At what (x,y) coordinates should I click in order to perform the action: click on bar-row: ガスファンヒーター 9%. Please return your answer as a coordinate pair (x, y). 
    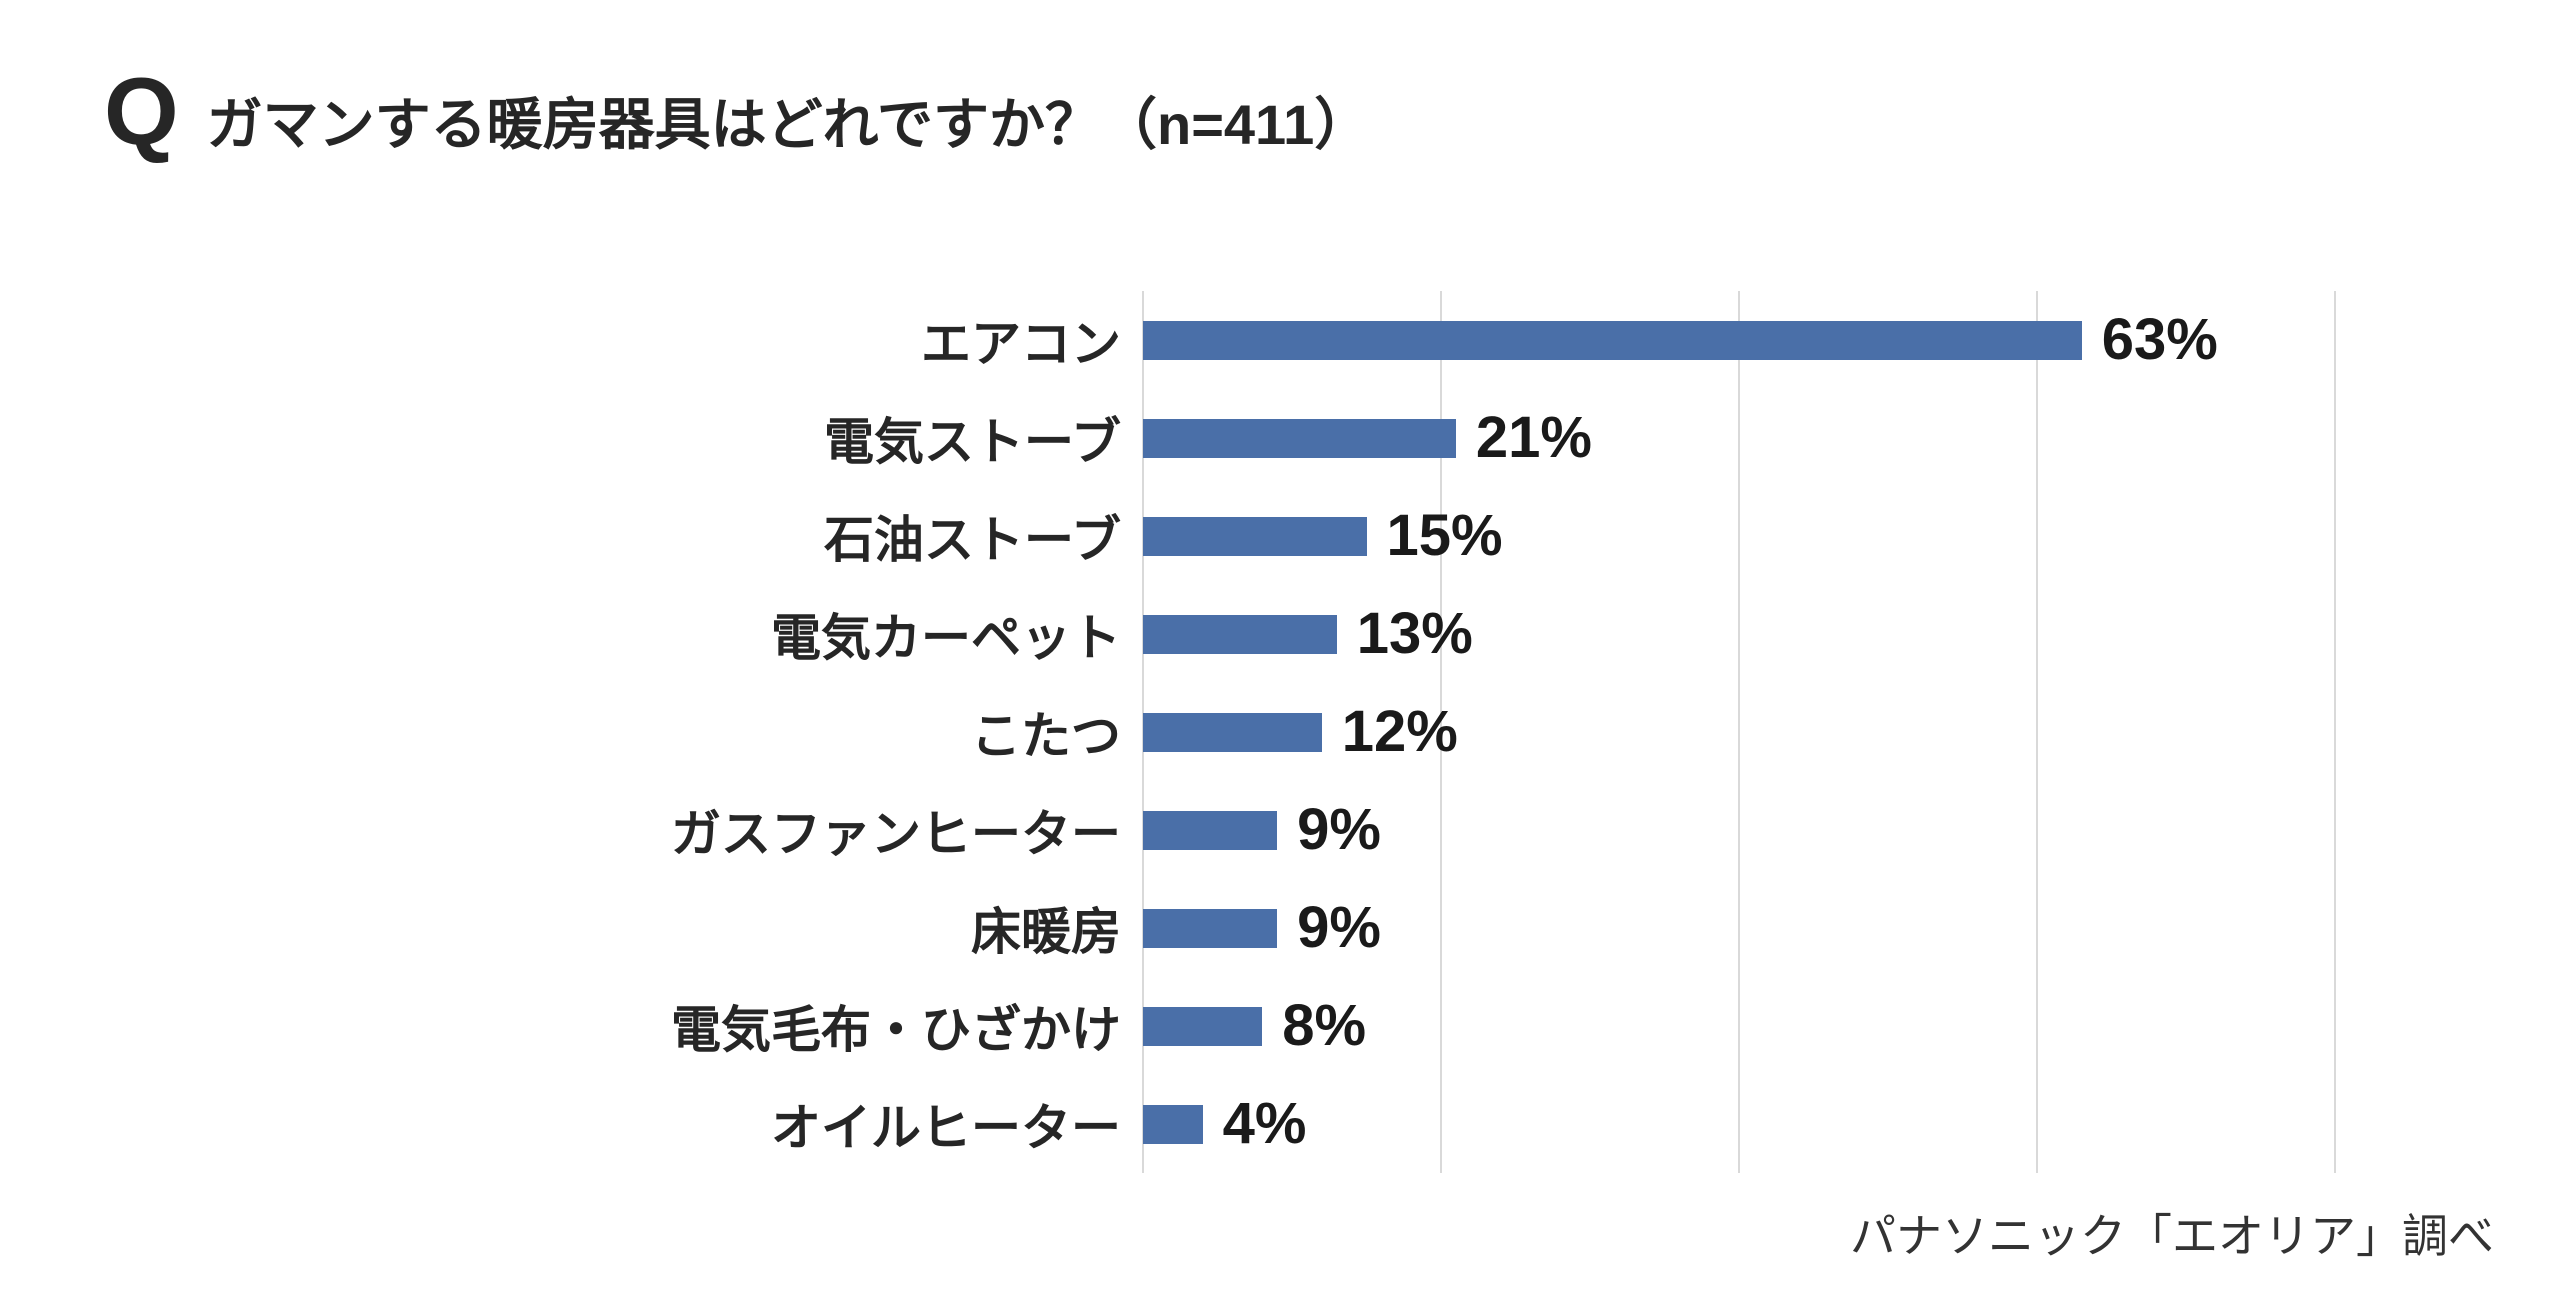
    Looking at the image, I should click on (1280, 830).